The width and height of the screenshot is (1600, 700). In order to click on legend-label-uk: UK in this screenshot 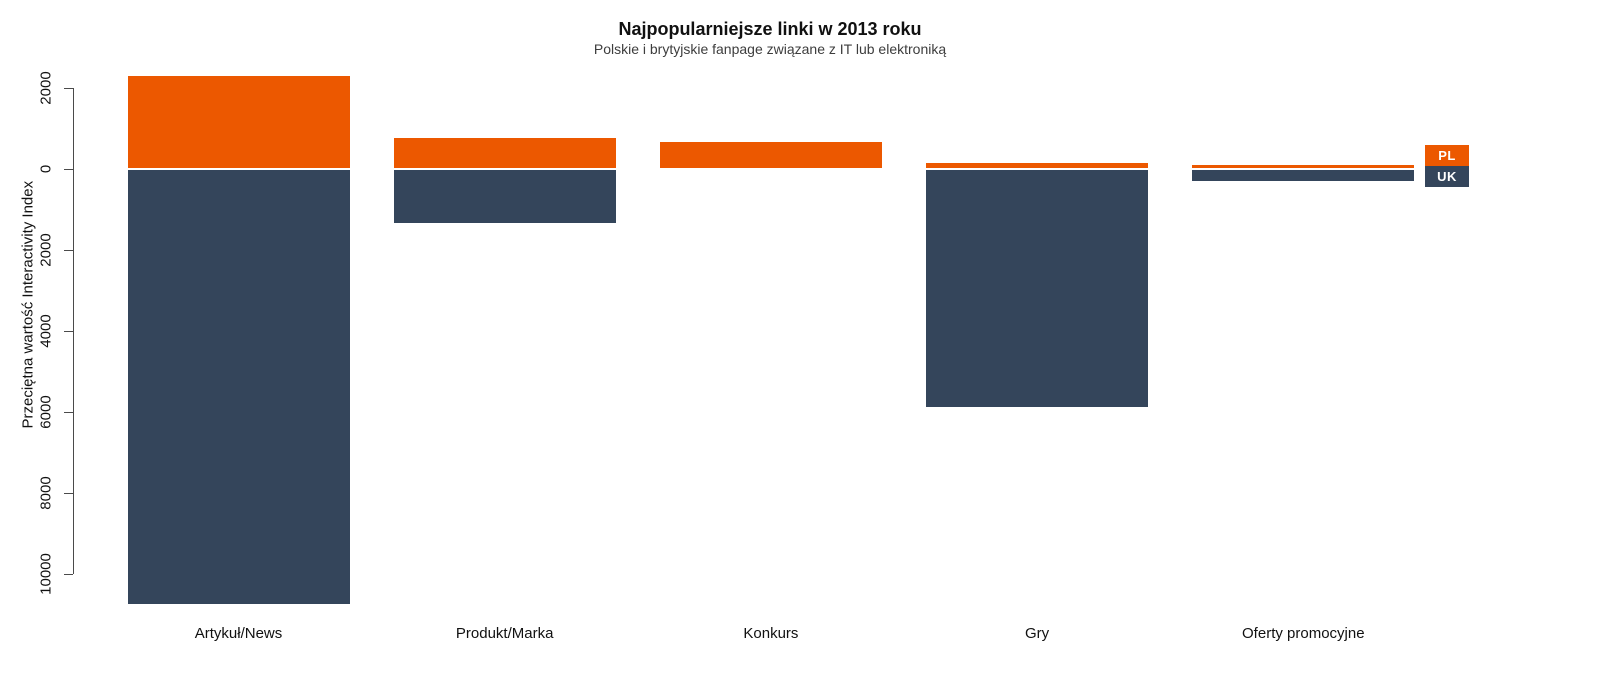, I will do `click(1447, 176)`.